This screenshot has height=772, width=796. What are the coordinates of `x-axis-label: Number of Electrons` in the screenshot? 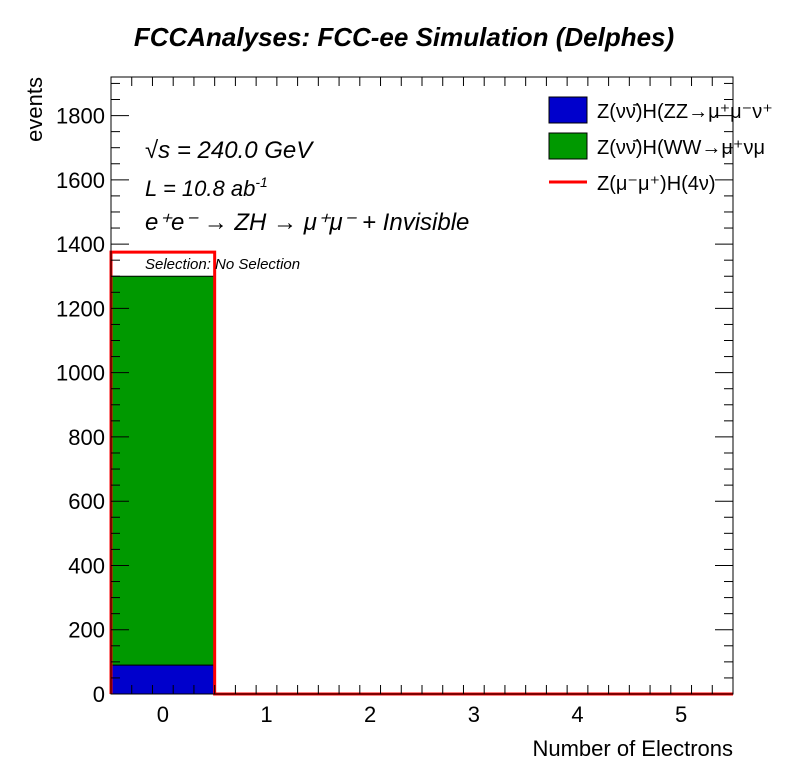 It's located at (632, 748).